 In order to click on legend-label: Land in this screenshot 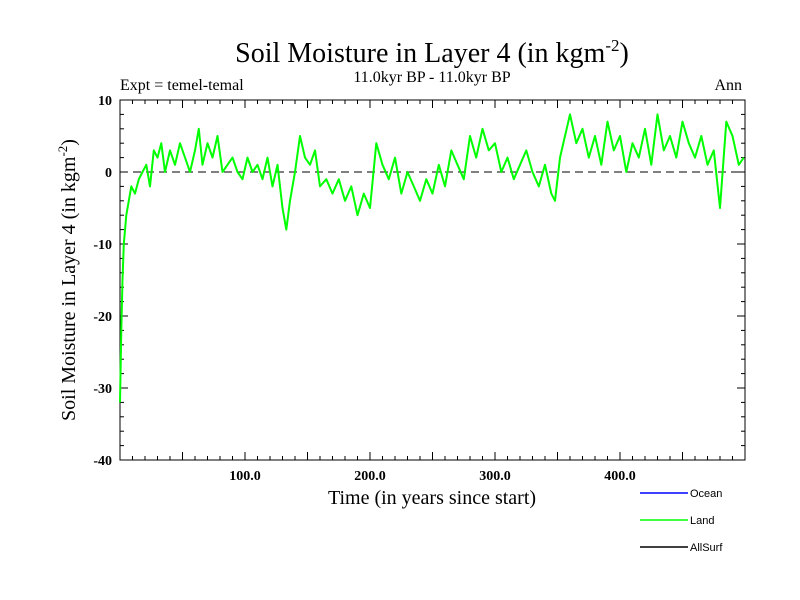, I will do `click(702, 521)`.